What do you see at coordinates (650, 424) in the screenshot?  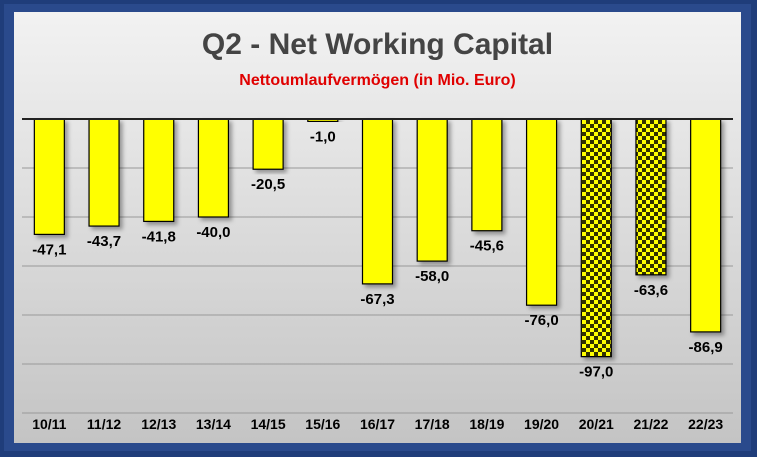 I see `x-tick-label: 21/22` at bounding box center [650, 424].